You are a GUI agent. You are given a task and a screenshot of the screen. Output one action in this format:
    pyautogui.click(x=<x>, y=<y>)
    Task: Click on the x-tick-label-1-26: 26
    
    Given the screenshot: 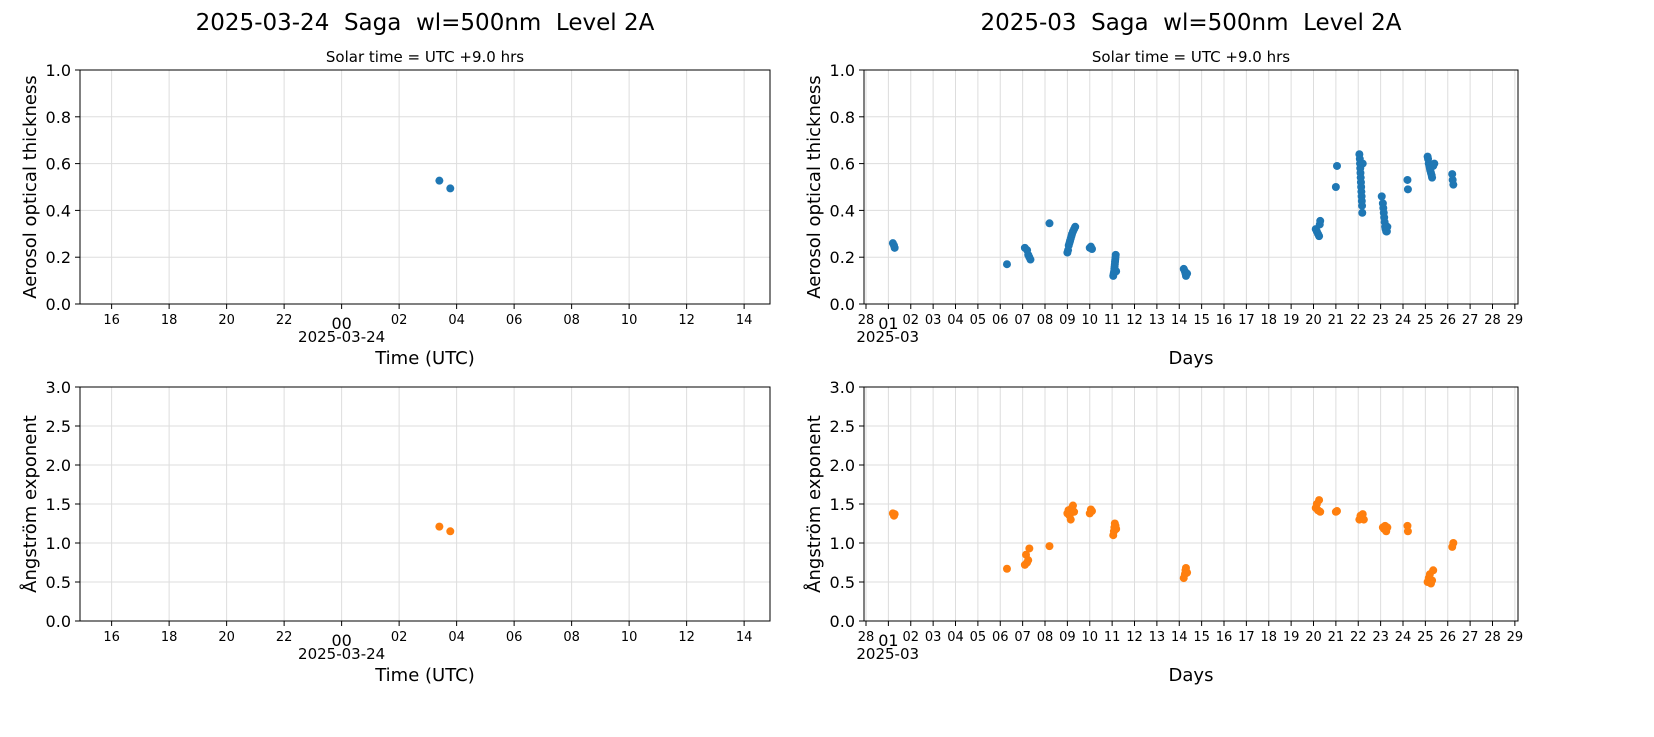 What is the action you would take?
    pyautogui.click(x=1447, y=320)
    